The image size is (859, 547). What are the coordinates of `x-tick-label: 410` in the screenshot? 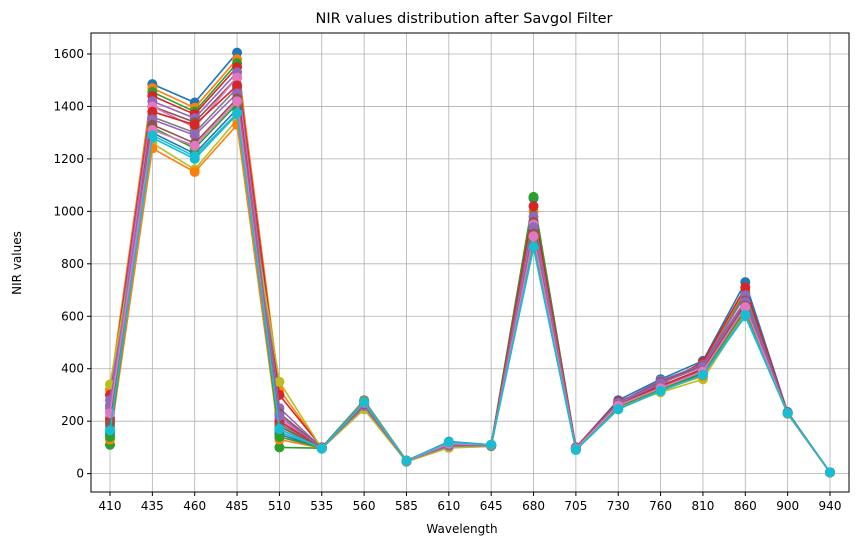 It's located at (110, 506).